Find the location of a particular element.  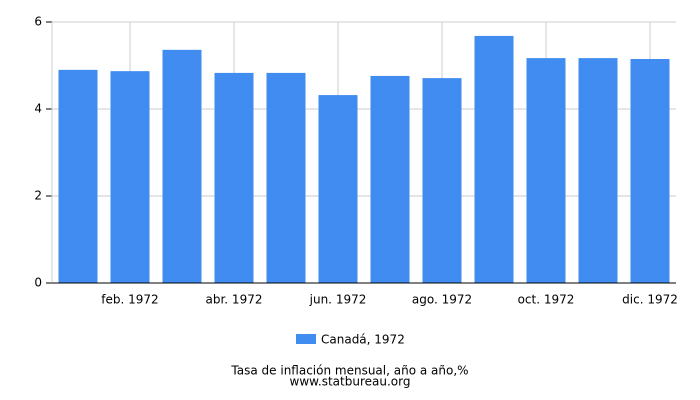

y-tick-label: 2 is located at coordinates (38, 196).